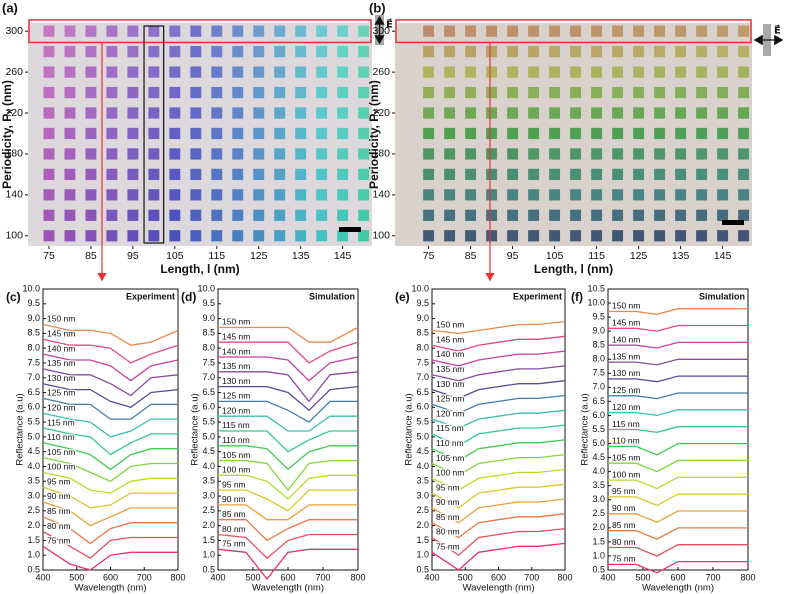 The height and width of the screenshot is (594, 788). What do you see at coordinates (450, 354) in the screenshot?
I see `curve-label: 140 nm` at bounding box center [450, 354].